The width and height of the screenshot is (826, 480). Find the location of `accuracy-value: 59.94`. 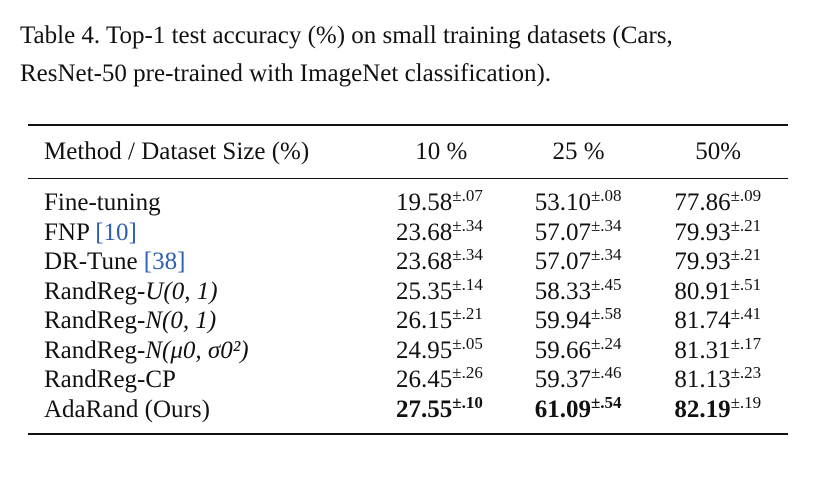

accuracy-value: 59.94 is located at coordinates (562, 321).